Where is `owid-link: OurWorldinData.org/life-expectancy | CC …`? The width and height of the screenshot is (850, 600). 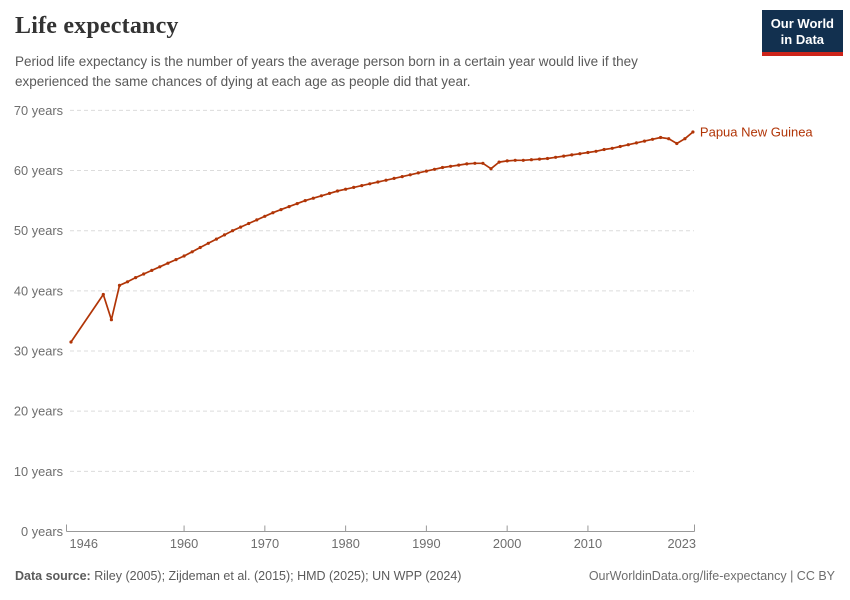 owid-link: OurWorldinData.org/life-expectancy | CC … is located at coordinates (711, 576).